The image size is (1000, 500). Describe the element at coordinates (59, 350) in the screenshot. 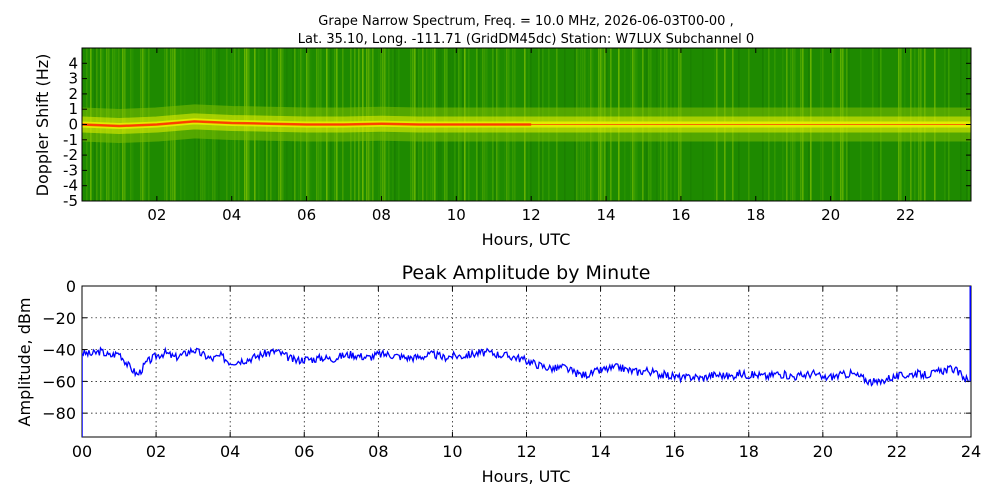

I see `amplitude-y-tick-label: −40` at that location.